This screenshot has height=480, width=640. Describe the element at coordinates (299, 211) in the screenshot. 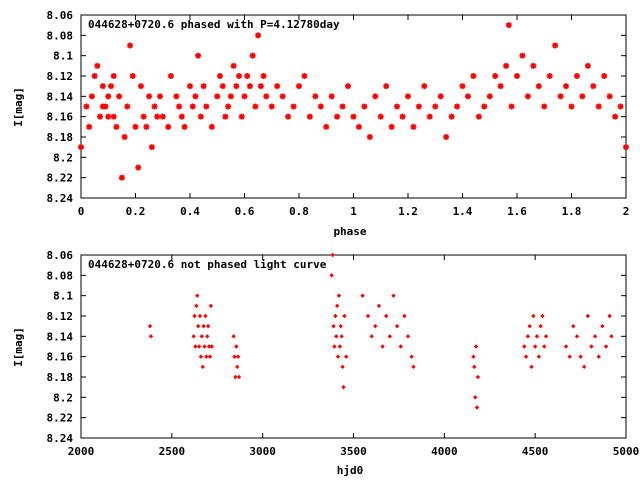

I see `x-tick-label: 0.8` at that location.